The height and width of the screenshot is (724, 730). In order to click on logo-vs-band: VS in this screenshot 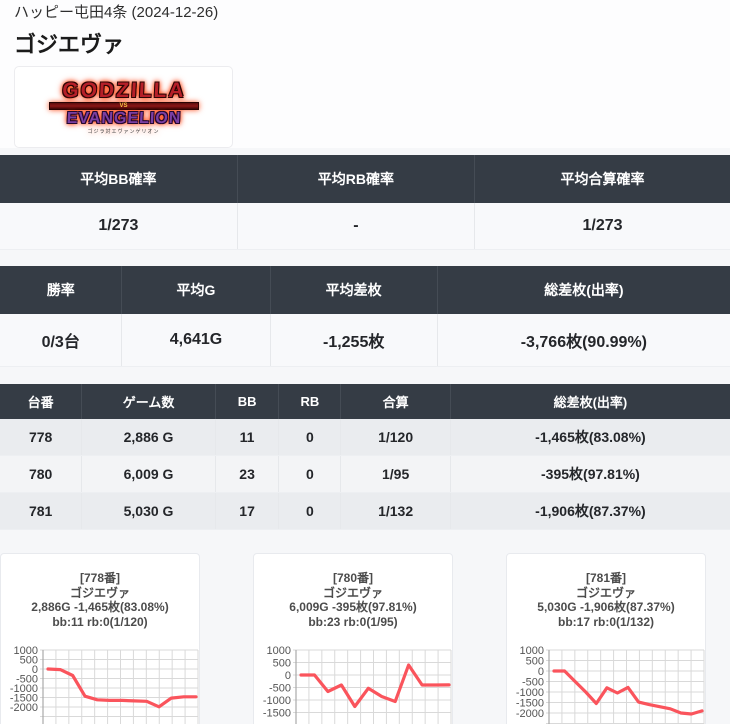, I will do `click(123, 105)`.